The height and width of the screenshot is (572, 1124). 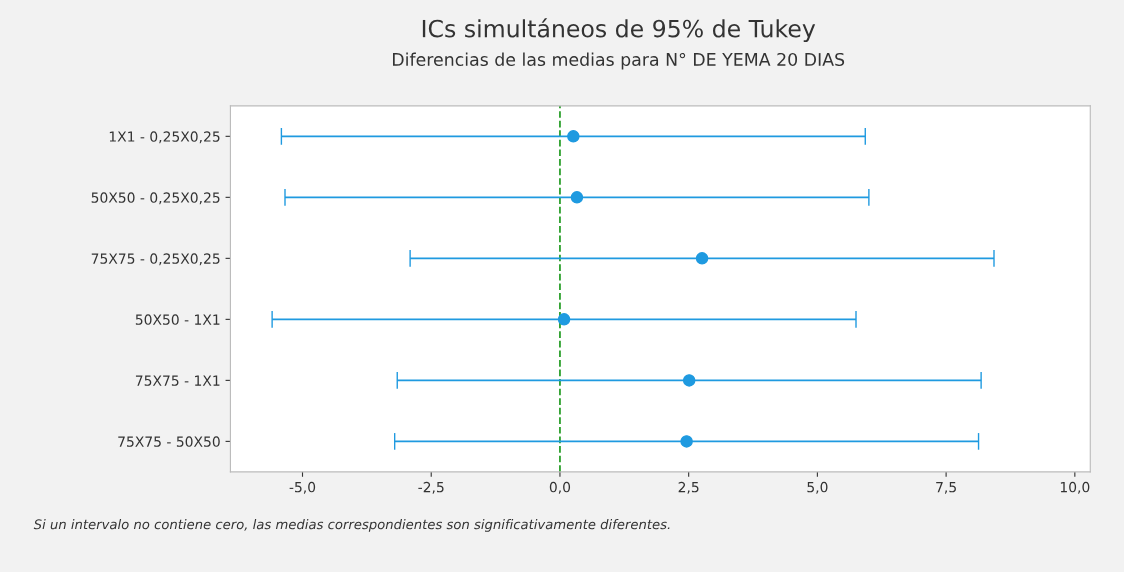 I want to click on y-tick-label: 50X50 - 1X1, so click(x=177, y=319).